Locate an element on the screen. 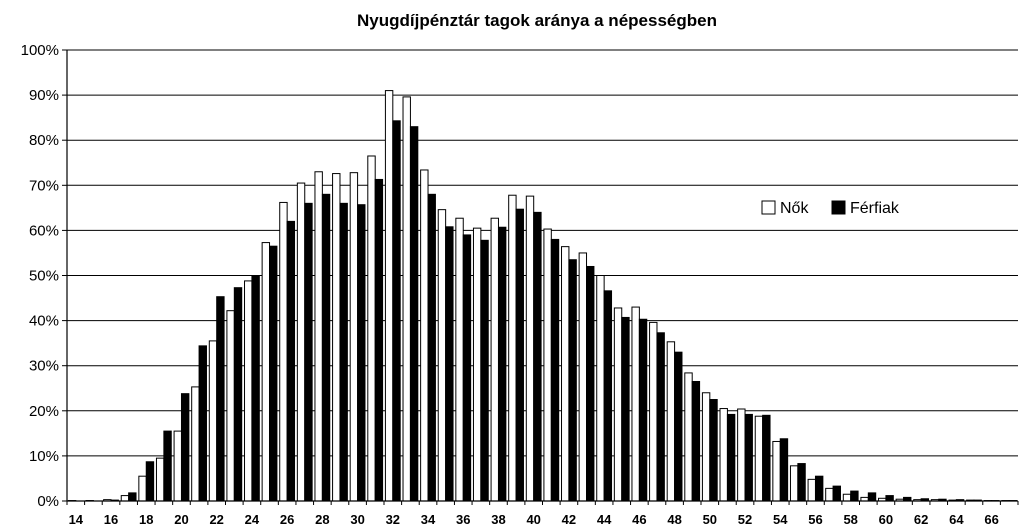 The width and height of the screenshot is (1024, 531). x-tick-label: 46 is located at coordinates (639, 519).